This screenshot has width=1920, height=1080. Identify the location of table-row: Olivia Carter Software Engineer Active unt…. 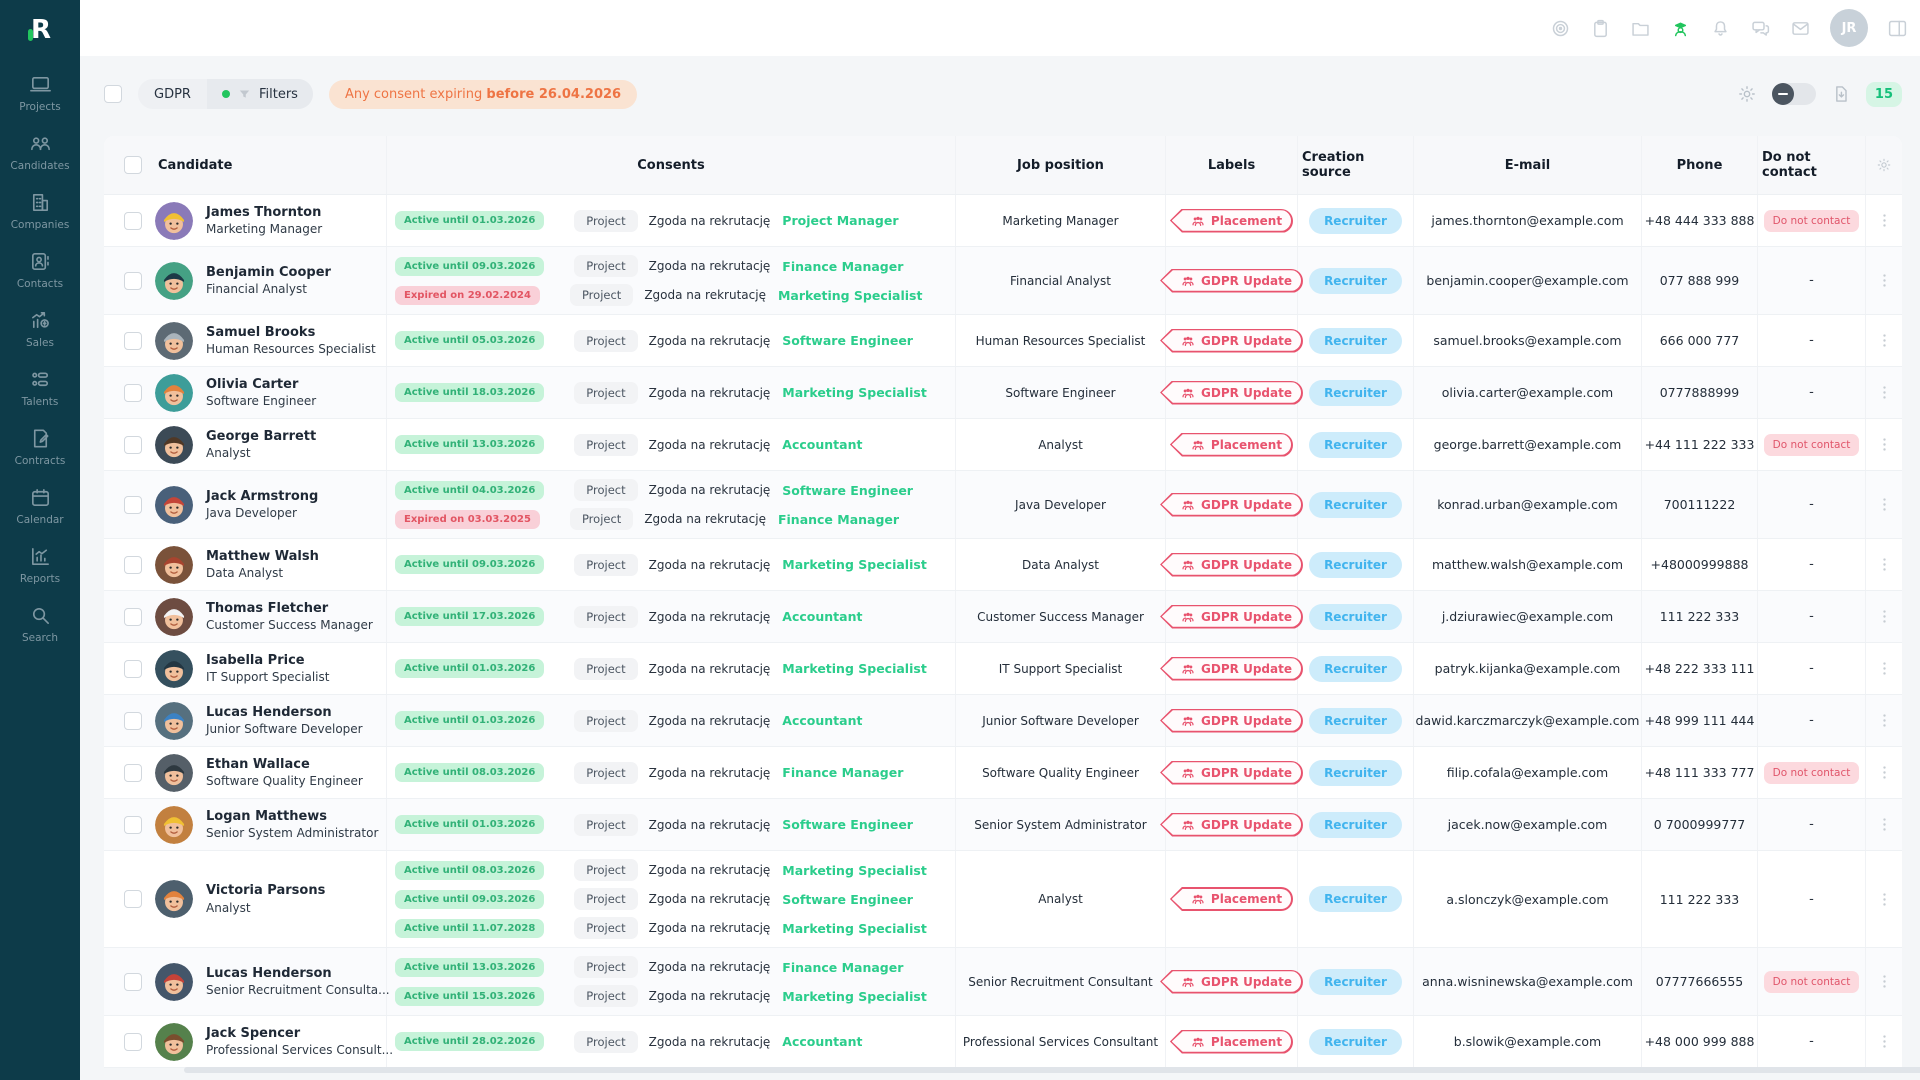
(1003, 393).